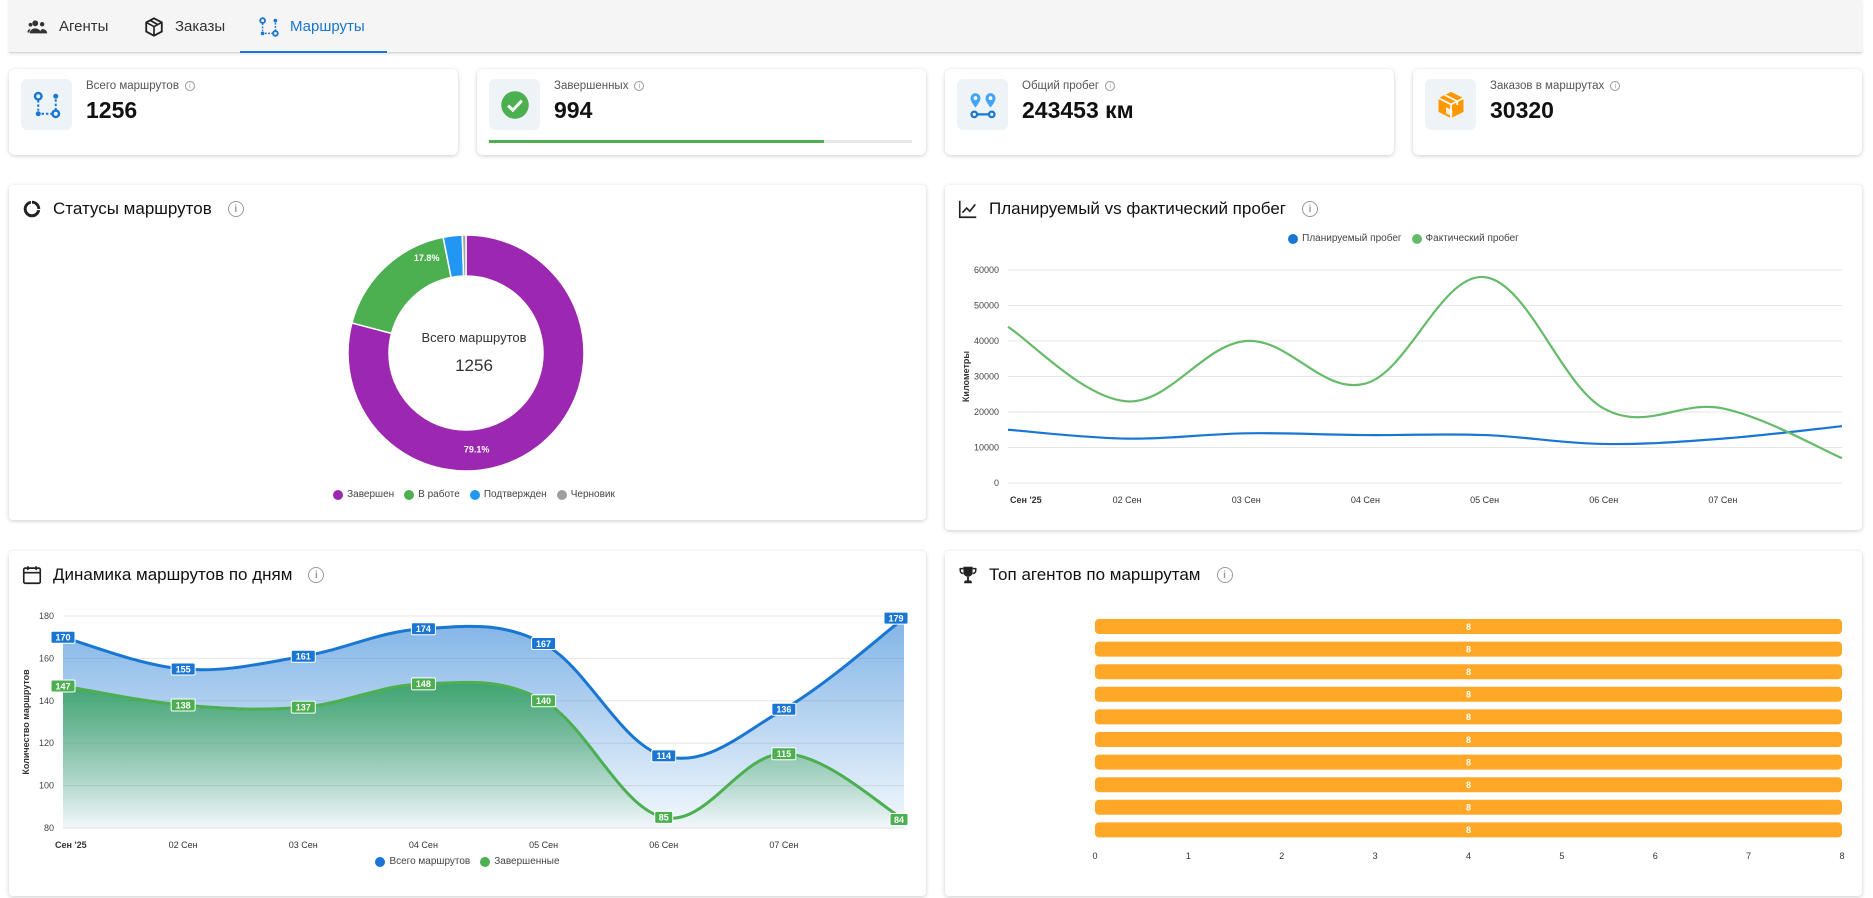  Describe the element at coordinates (1137, 208) in the screenshot. I see `panel-title: Планируемый vs фактический пробег` at that location.